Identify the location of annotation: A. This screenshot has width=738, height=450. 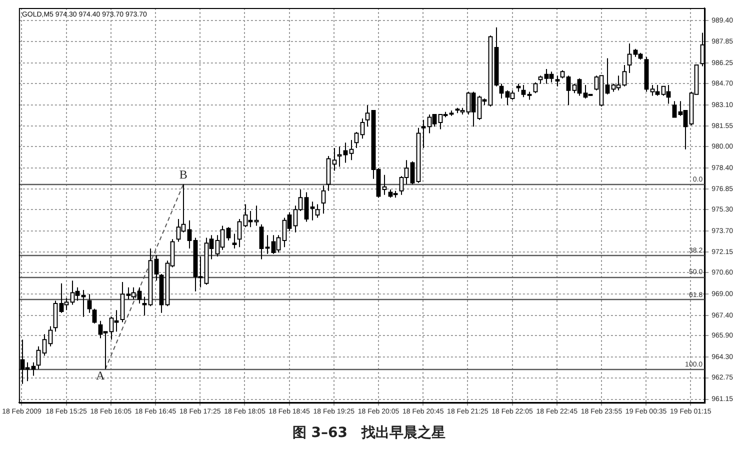
(101, 375).